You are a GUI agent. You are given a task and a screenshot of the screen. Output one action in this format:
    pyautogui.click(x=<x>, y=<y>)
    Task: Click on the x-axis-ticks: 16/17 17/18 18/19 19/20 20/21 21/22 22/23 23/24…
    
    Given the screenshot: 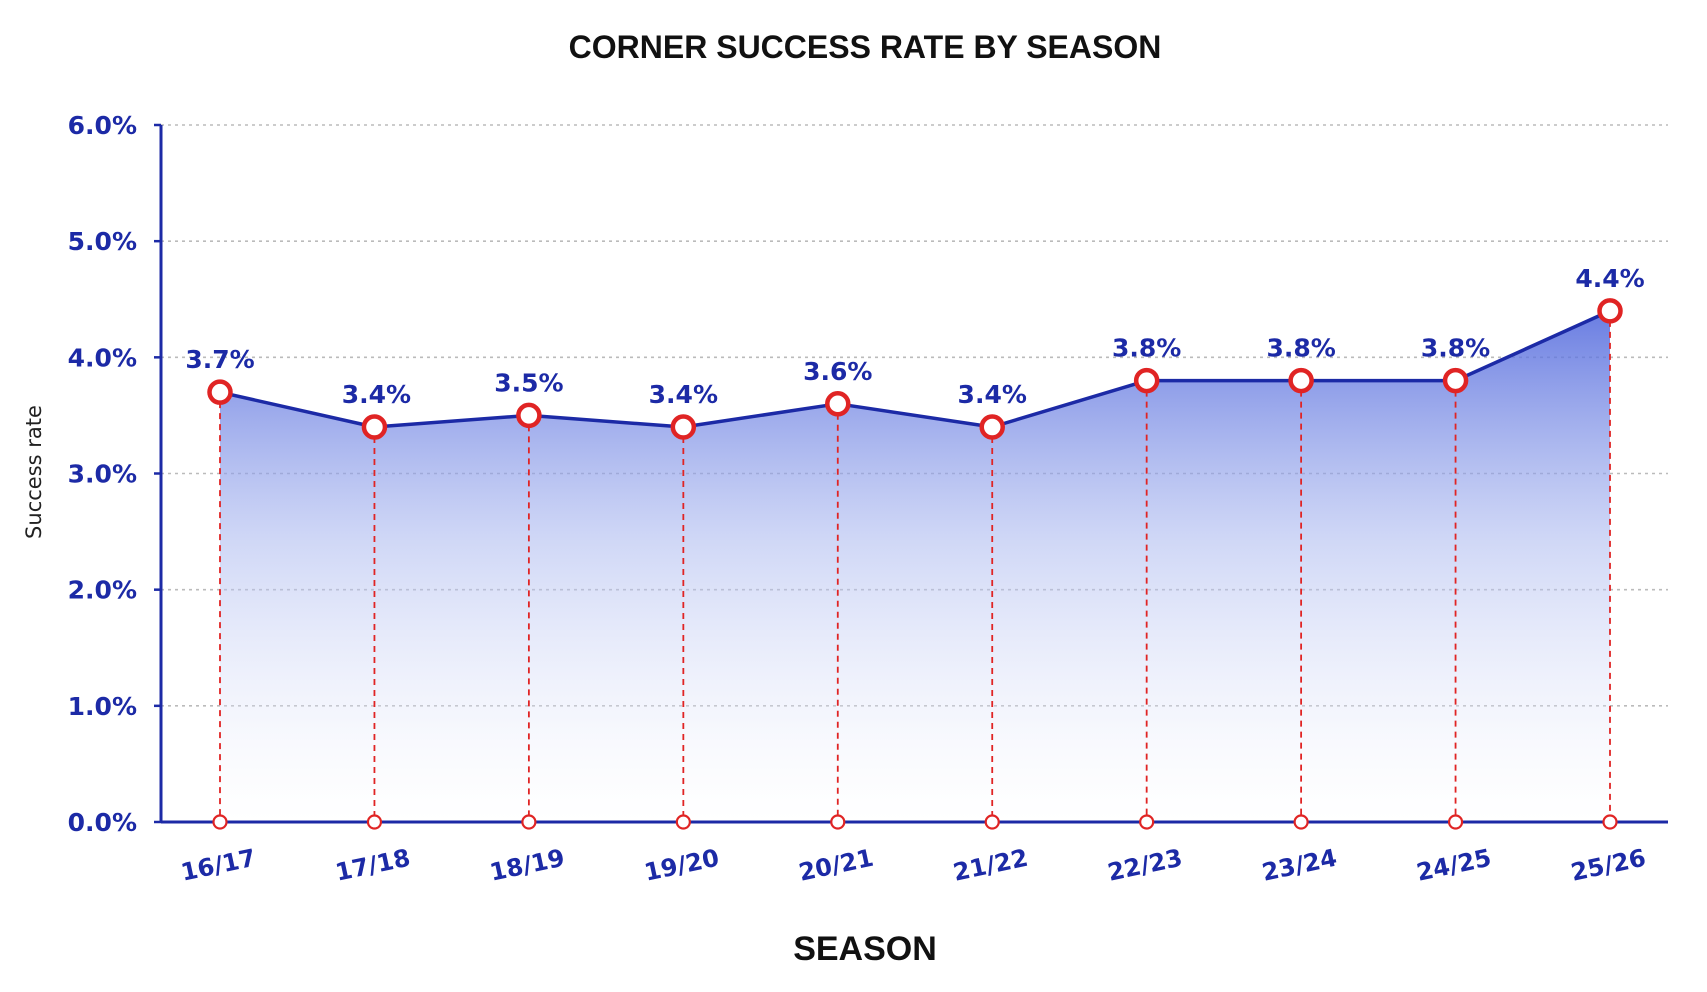 What is the action you would take?
    pyautogui.click(x=913, y=865)
    